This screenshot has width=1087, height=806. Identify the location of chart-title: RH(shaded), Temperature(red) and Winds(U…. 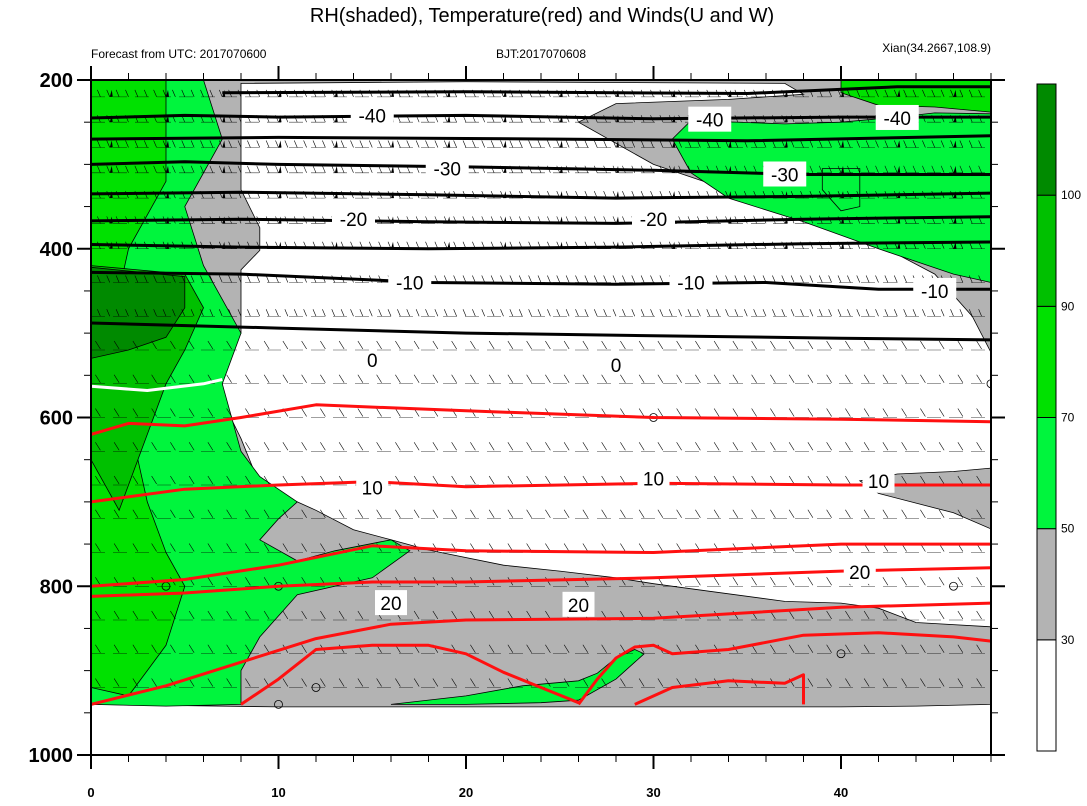
(542, 16).